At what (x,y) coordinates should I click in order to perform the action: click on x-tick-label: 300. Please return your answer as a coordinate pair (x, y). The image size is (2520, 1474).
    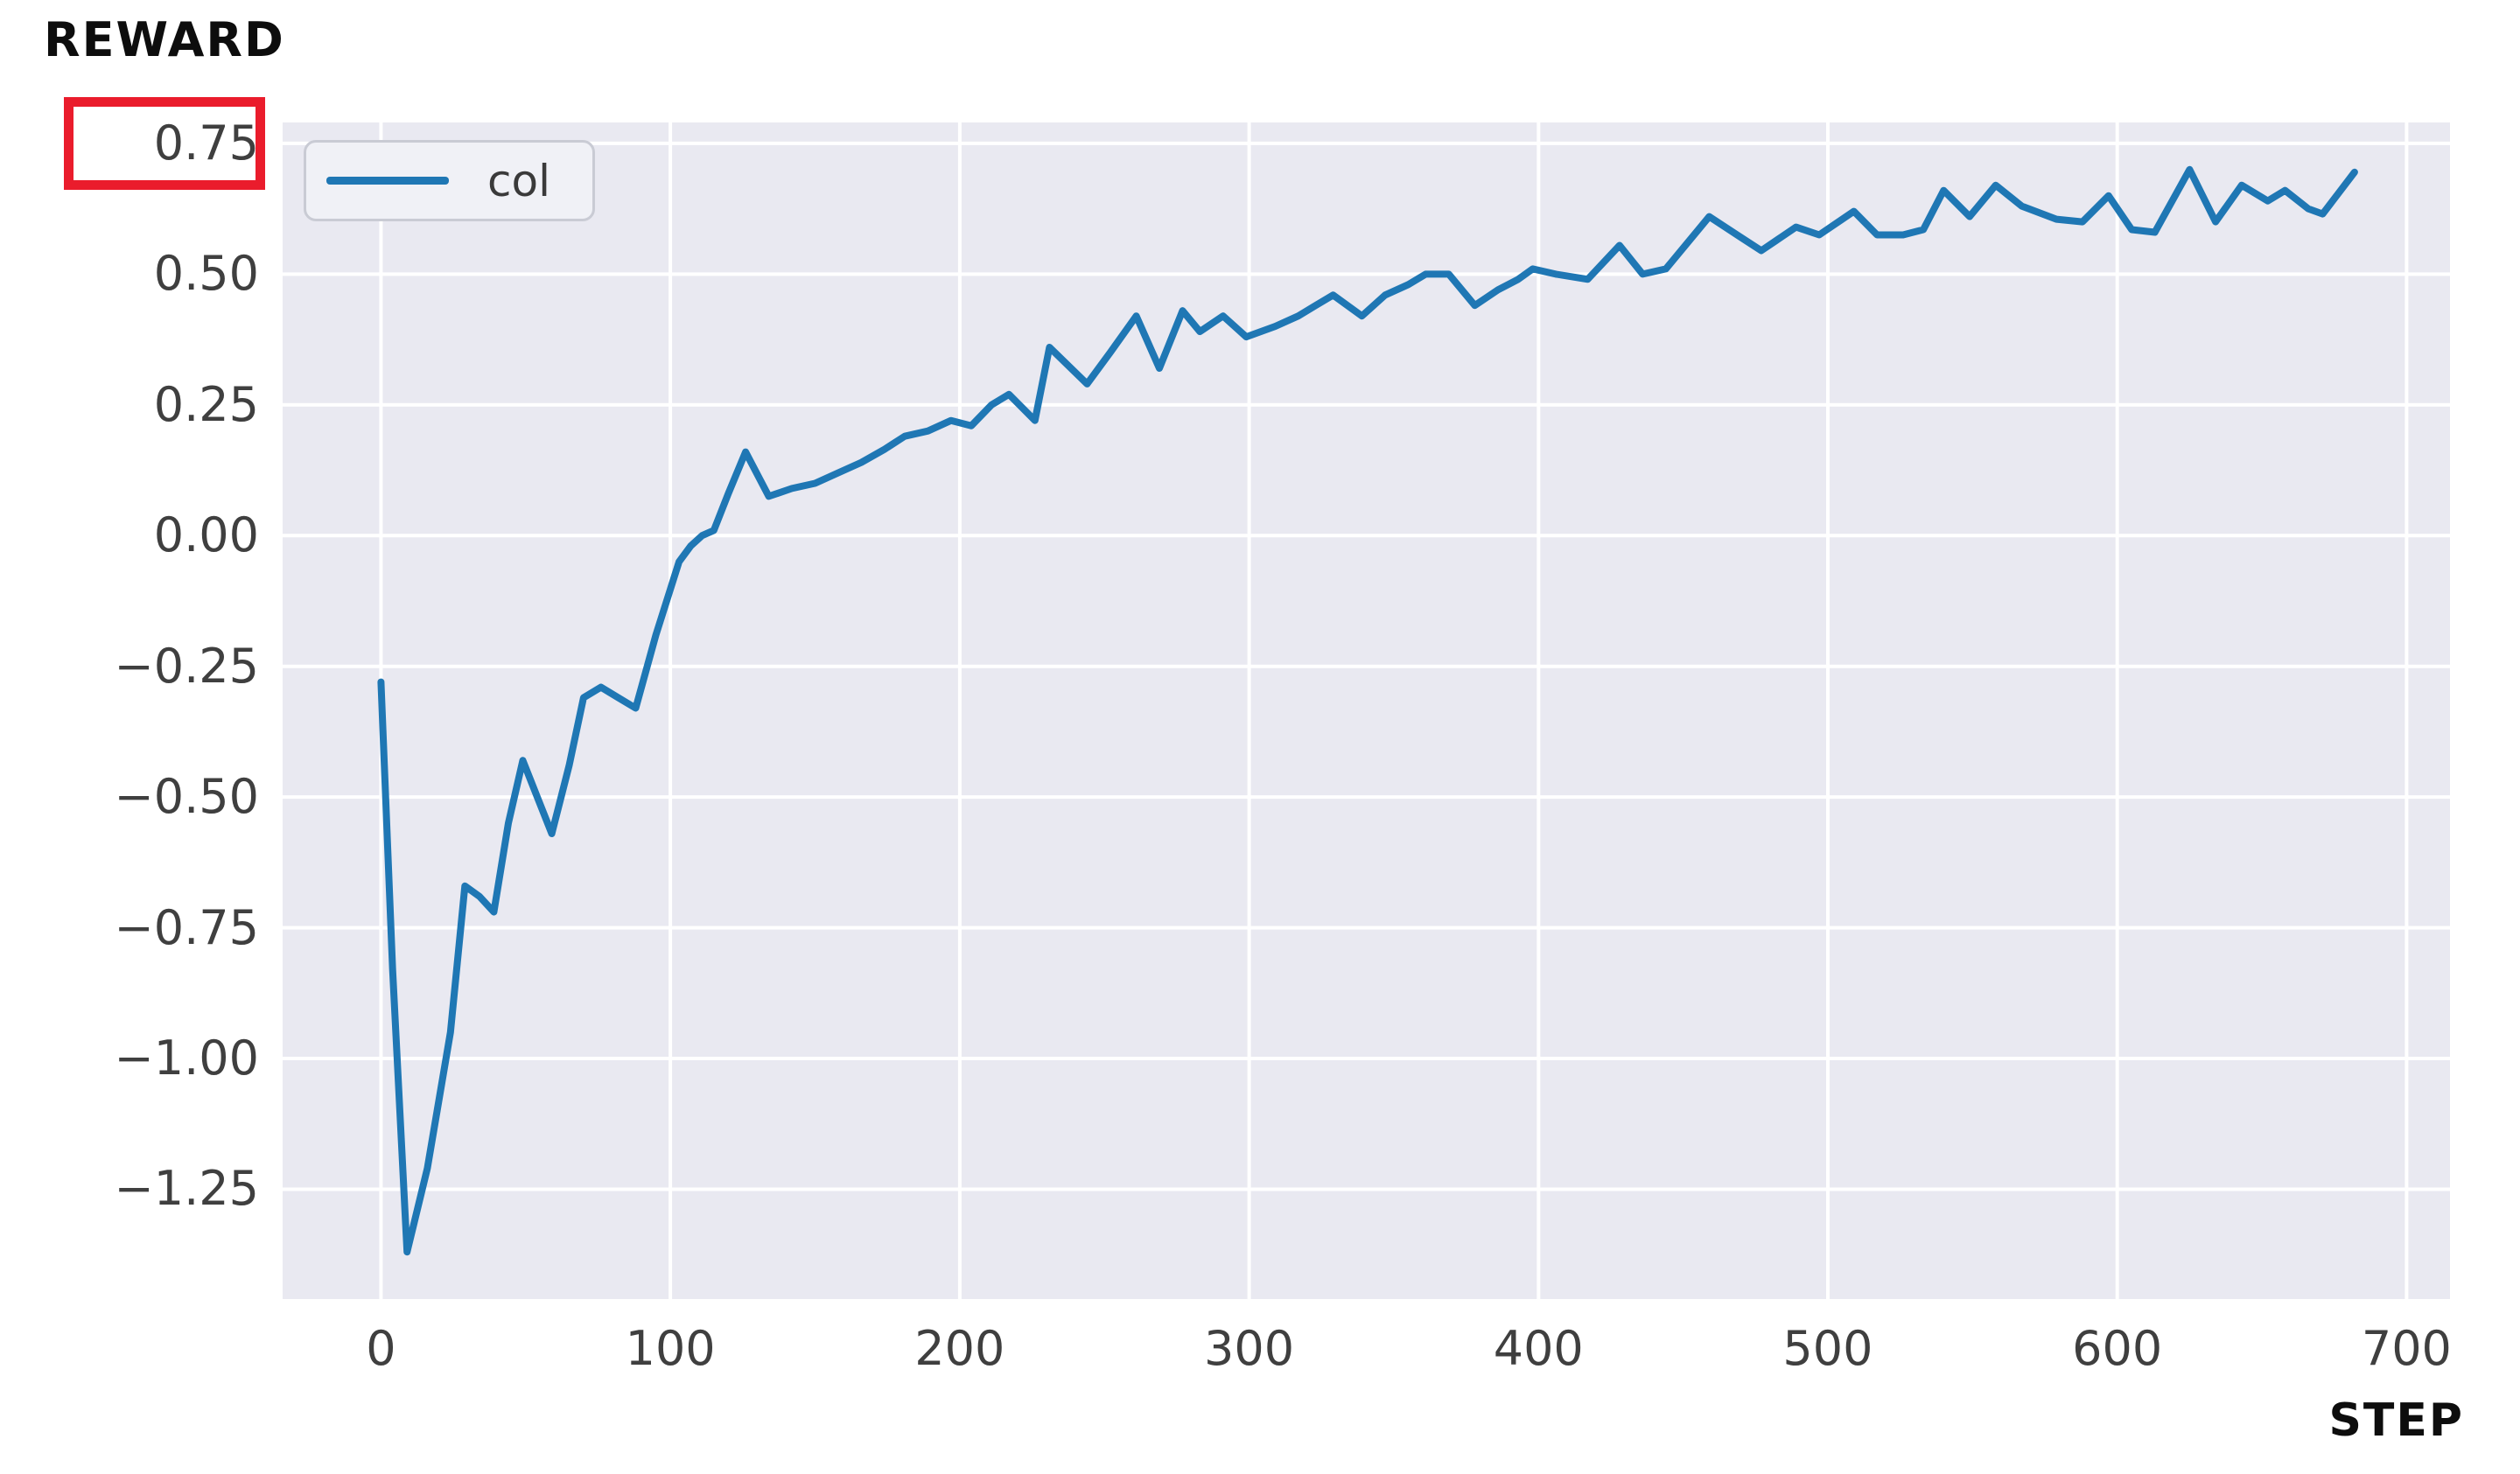
    Looking at the image, I should click on (1249, 1348).